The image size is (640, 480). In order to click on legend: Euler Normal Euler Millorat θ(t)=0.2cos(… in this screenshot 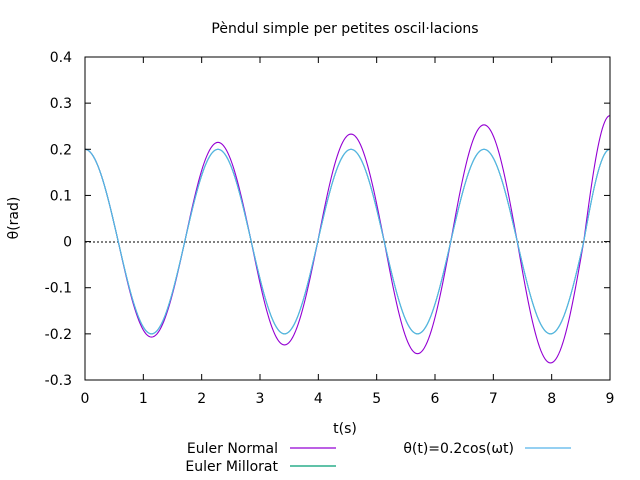, I will do `click(378, 458)`.